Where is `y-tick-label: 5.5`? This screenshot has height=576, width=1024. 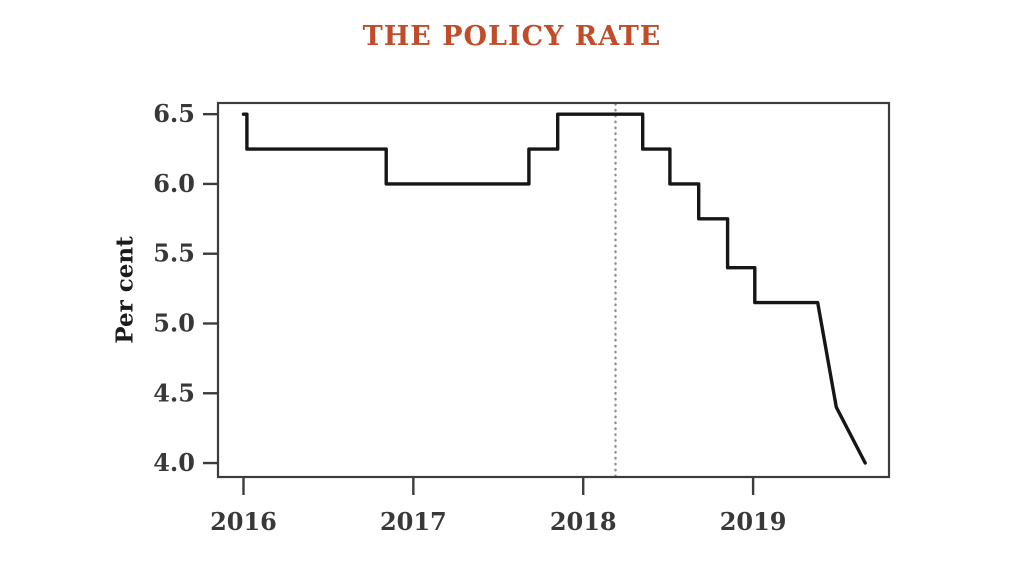
y-tick-label: 5.5 is located at coordinates (174, 253).